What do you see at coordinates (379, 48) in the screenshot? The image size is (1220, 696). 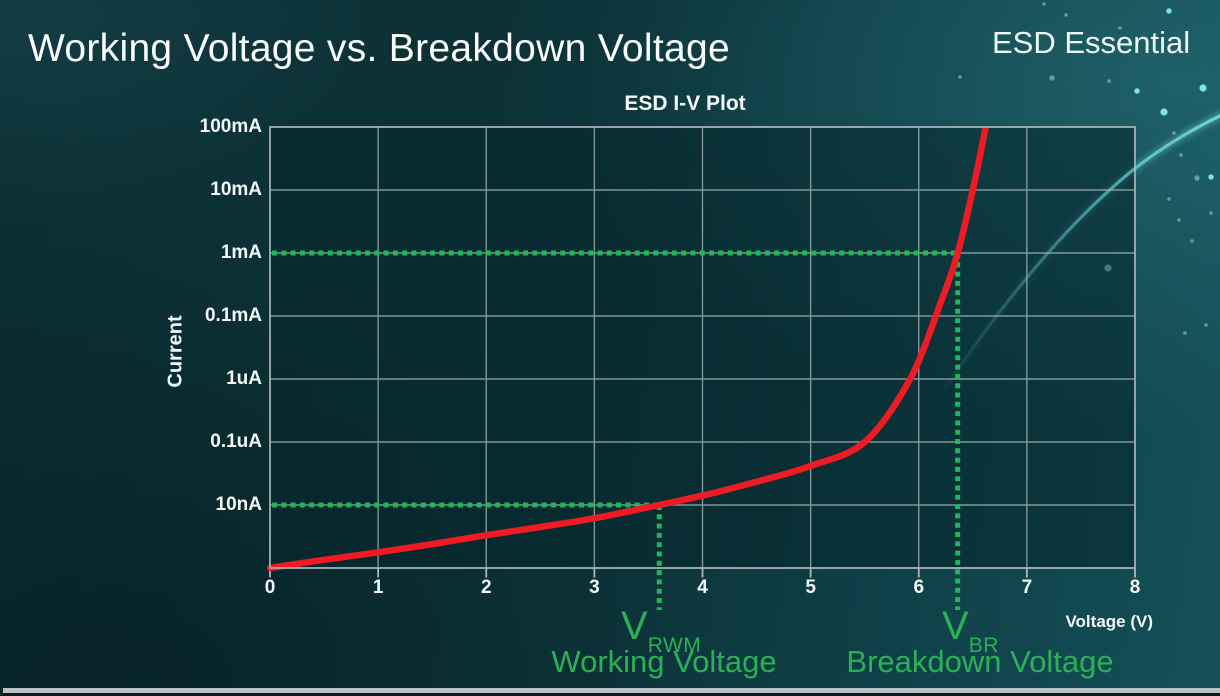 I see `slide-title: Working Voltage vs. Breakdown Voltage` at bounding box center [379, 48].